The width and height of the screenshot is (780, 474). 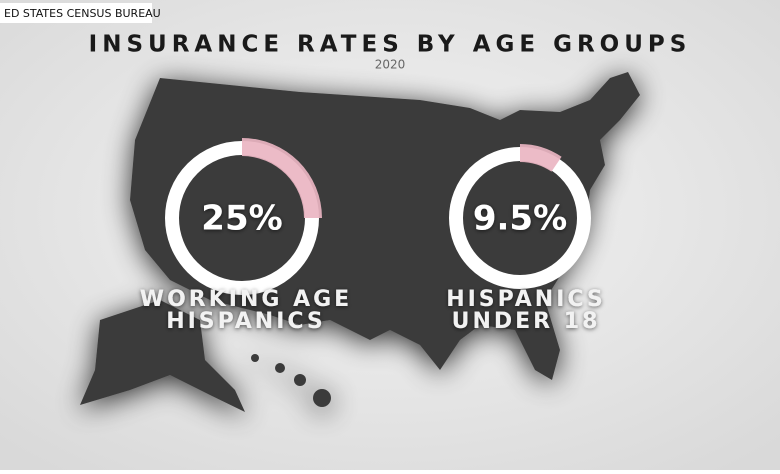 I want to click on source: ED STATES CENSUS BUREAU, so click(x=82, y=13).